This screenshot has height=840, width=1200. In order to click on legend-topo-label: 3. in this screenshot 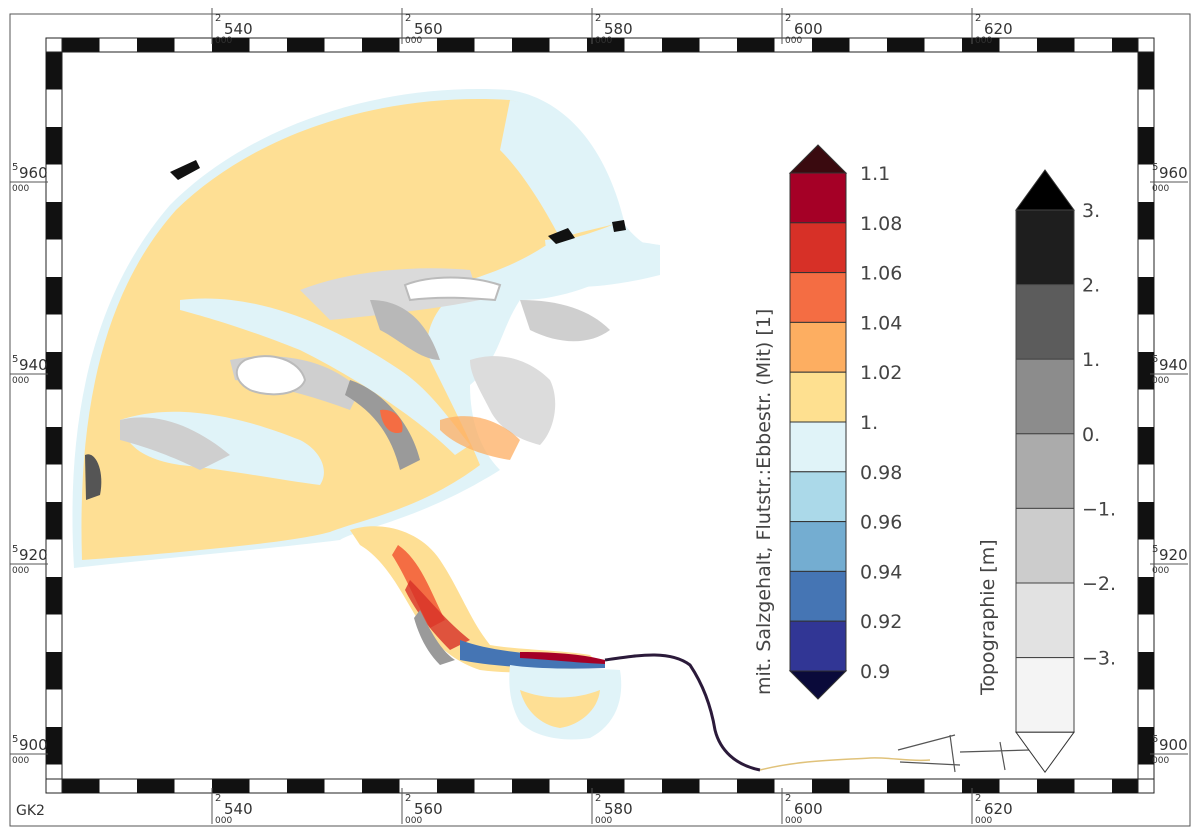, I will do `click(1091, 211)`.